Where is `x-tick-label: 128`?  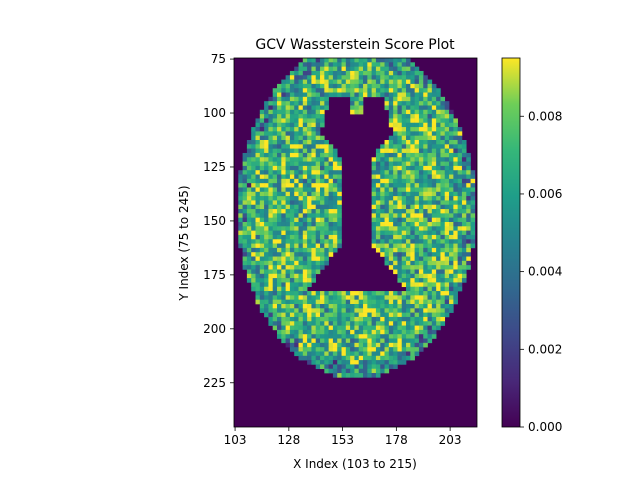 x-tick-label: 128 is located at coordinates (288, 440).